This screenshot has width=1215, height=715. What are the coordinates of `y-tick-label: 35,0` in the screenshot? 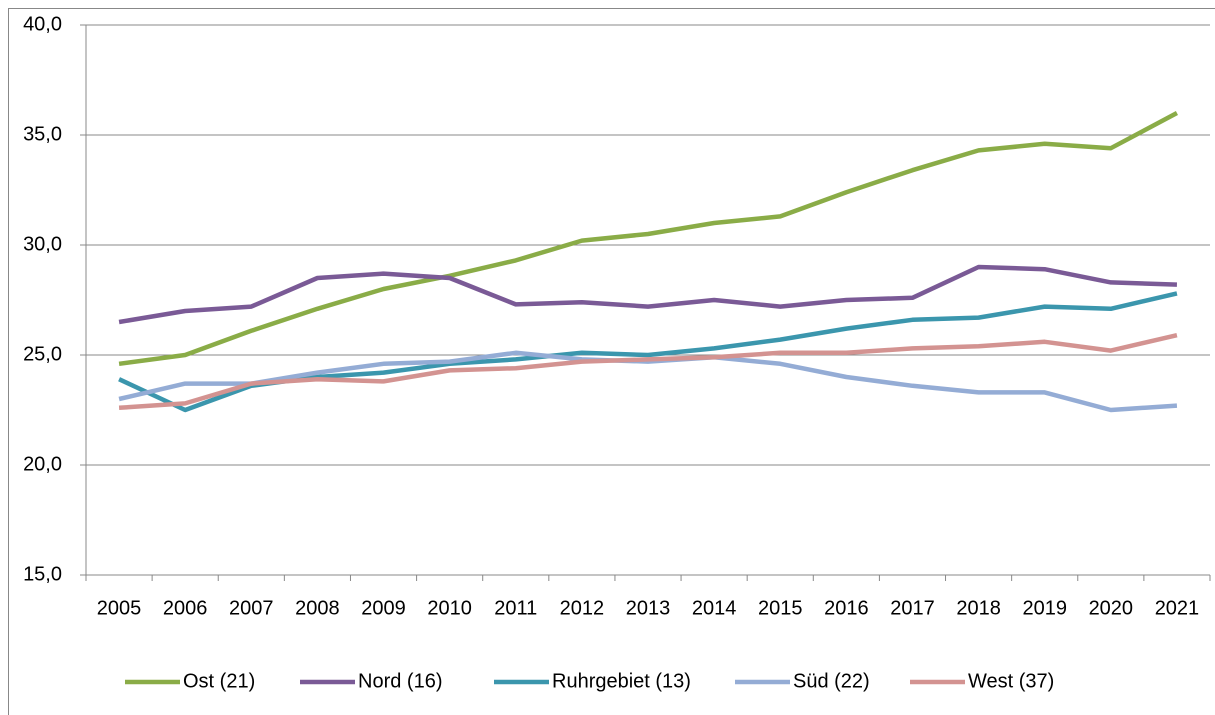 It's located at (42, 134).